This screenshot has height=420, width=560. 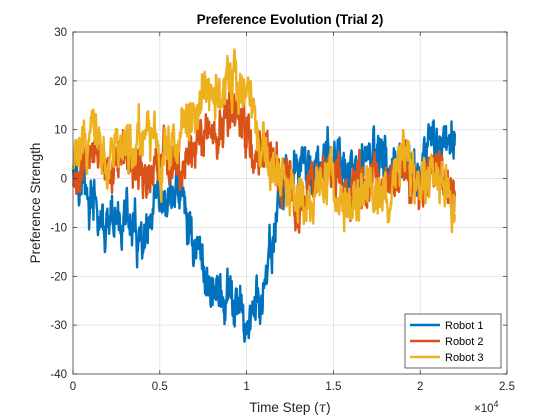 What do you see at coordinates (507, 387) in the screenshot?
I see `x-tick-label: 2.5` at bounding box center [507, 387].